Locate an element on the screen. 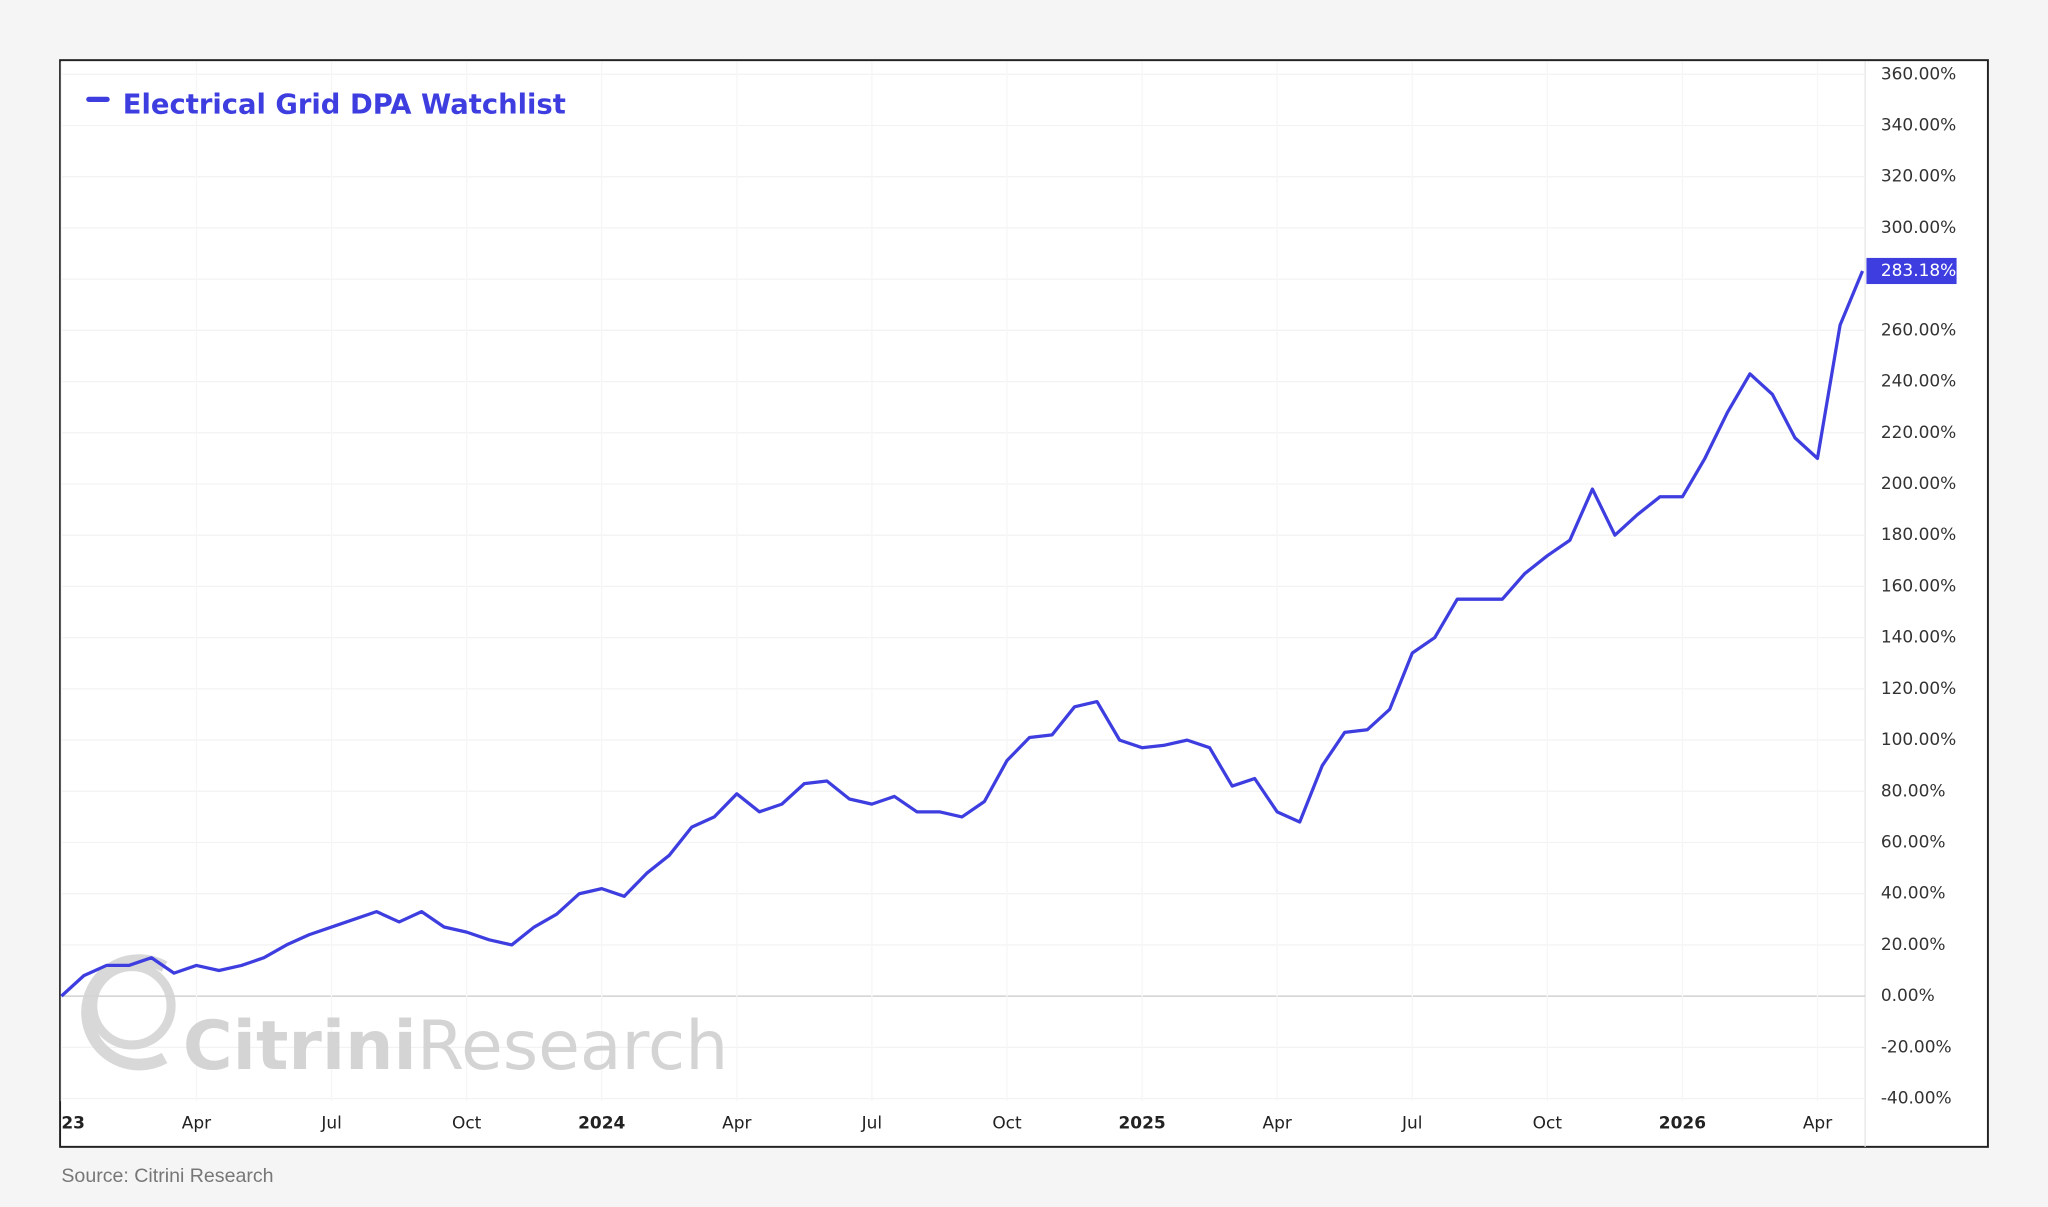 This screenshot has height=1207, width=2048. y-tick-label: 340.00% is located at coordinates (1919, 125).